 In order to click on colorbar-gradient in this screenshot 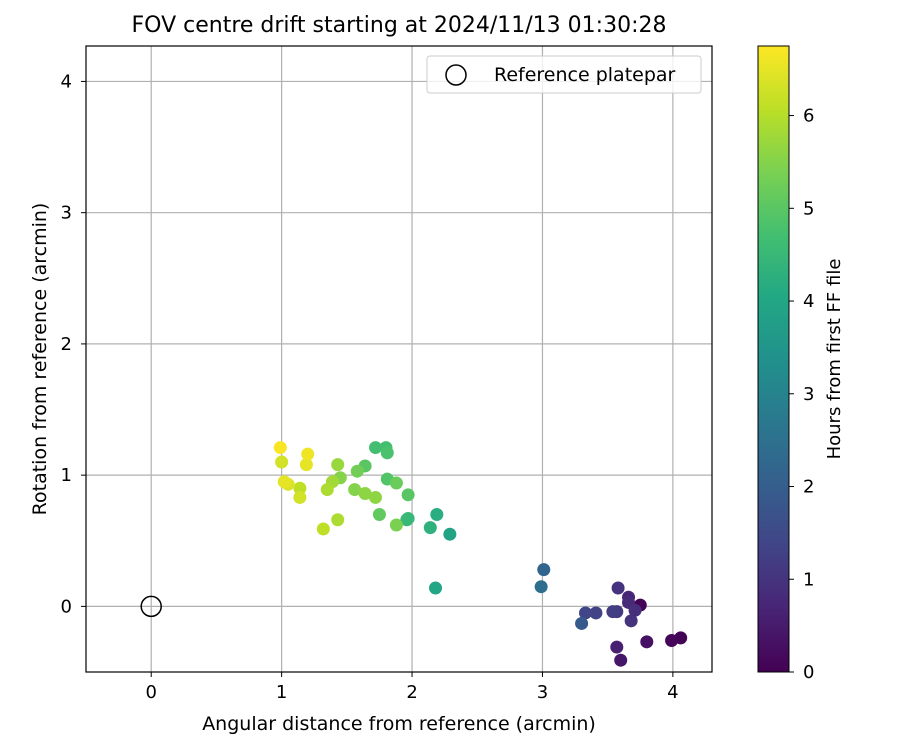, I will do `click(773, 359)`.